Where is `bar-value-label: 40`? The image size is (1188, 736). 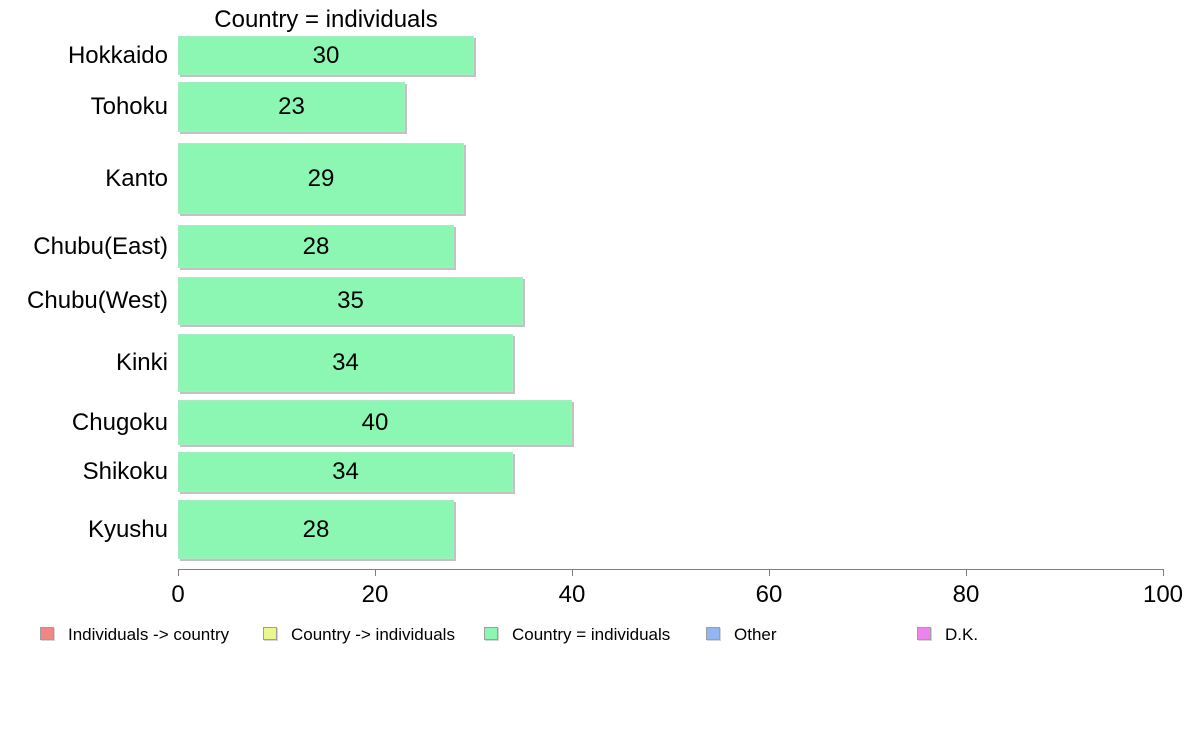 bar-value-label: 40 is located at coordinates (375, 422).